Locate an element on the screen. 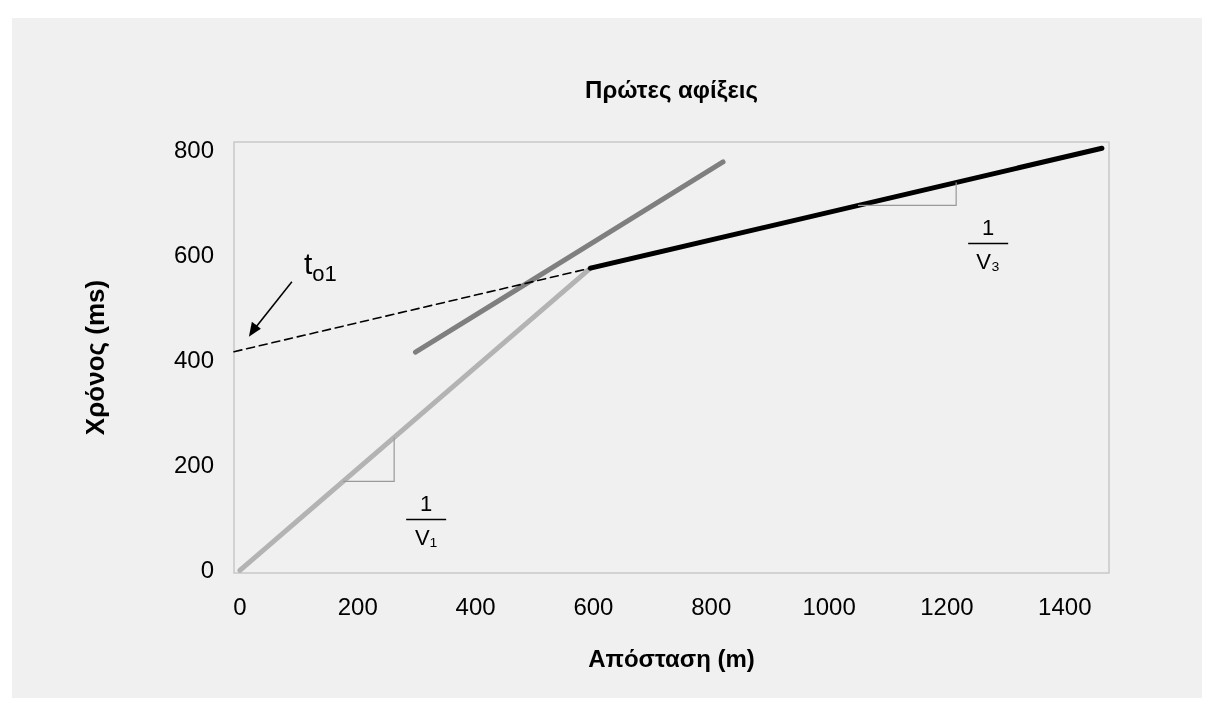 Image resolution: width=1211 pixels, height=717 pixels. y-tick-label: 200 is located at coordinates (193, 465).